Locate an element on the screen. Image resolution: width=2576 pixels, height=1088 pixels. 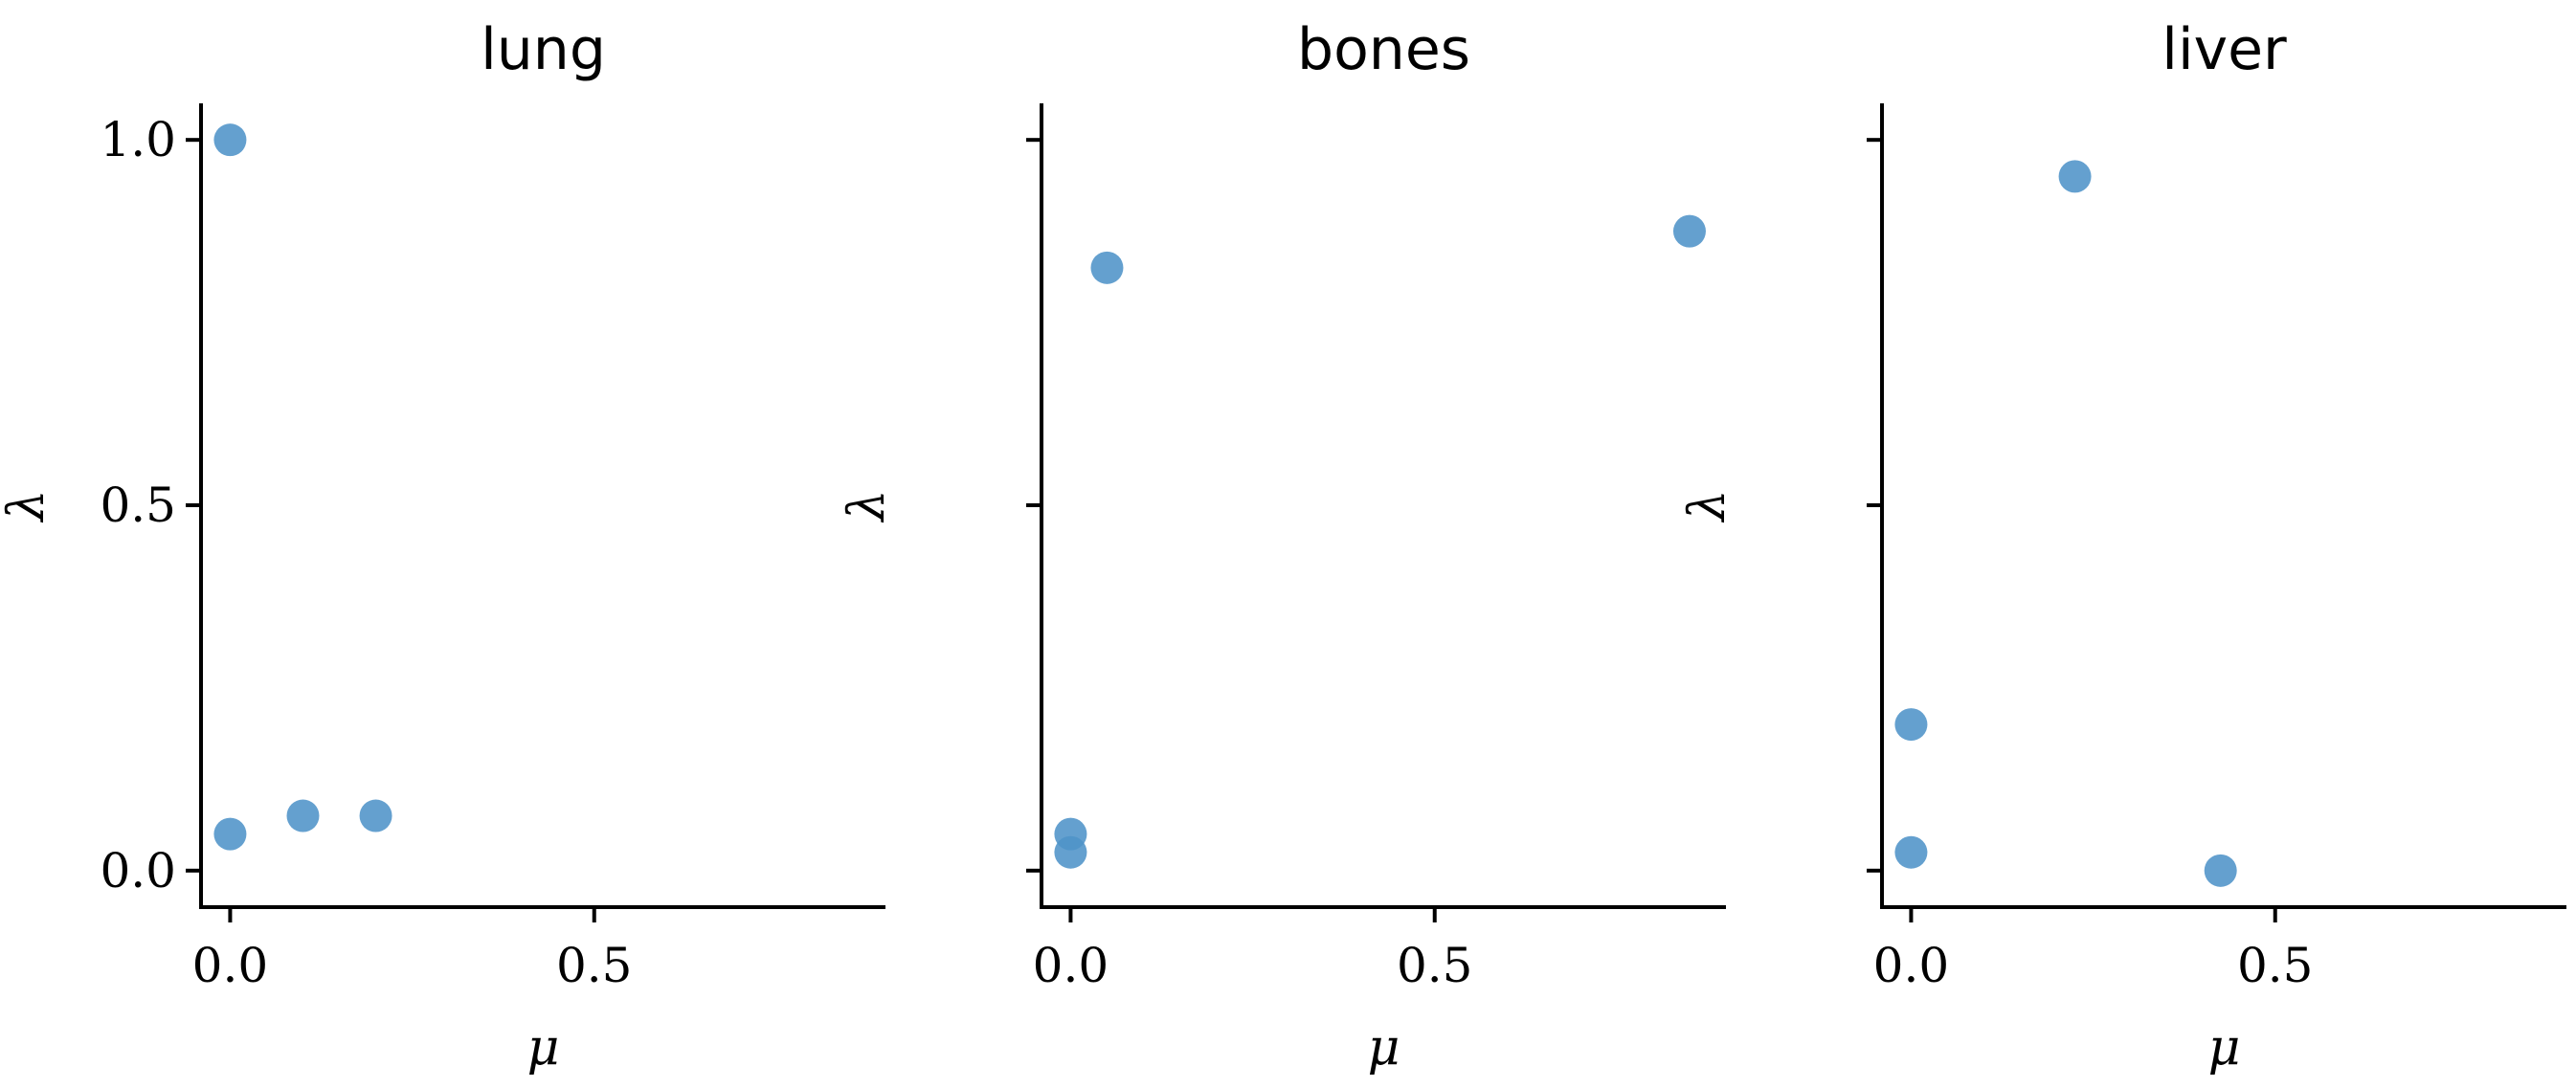
panel-title: bones is located at coordinates (1383, 49).